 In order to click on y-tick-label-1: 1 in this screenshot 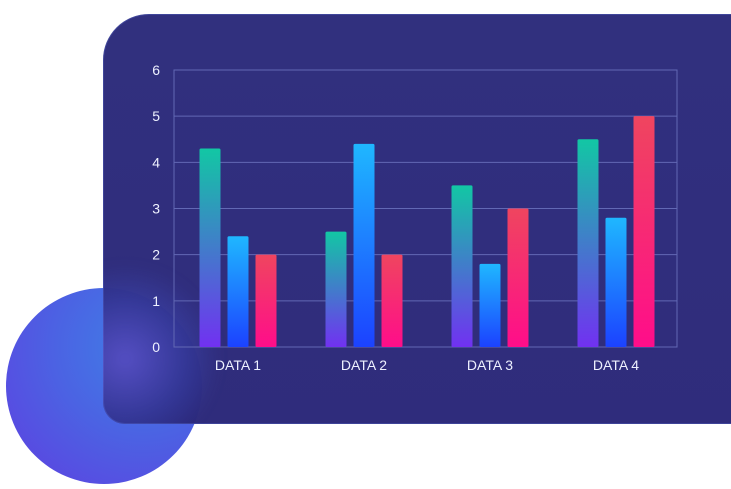, I will do `click(156, 301)`.